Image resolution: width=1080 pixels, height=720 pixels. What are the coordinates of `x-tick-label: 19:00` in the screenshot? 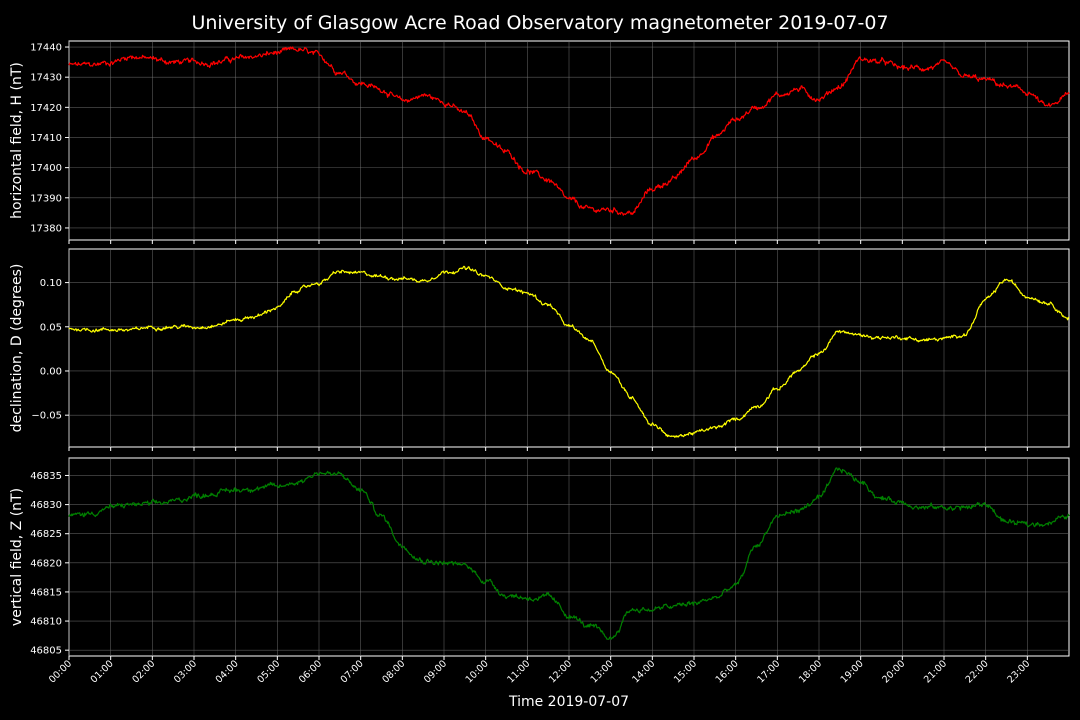 It's located at (852, 671).